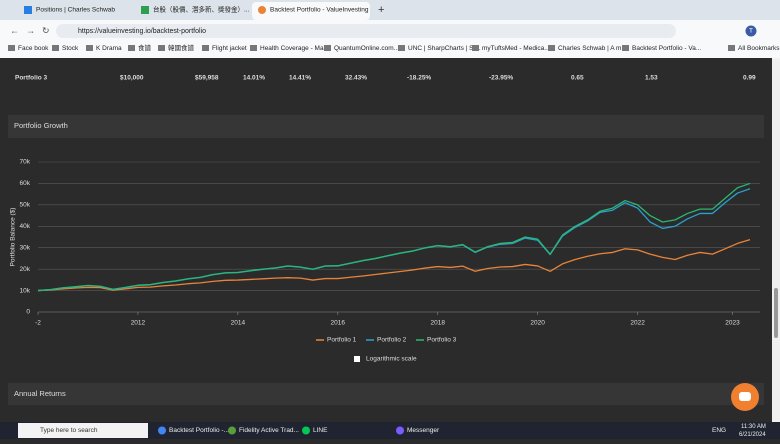 This screenshot has width=780, height=444. Describe the element at coordinates (320, 430) in the screenshot. I see `taskbar-app: LINE` at that location.